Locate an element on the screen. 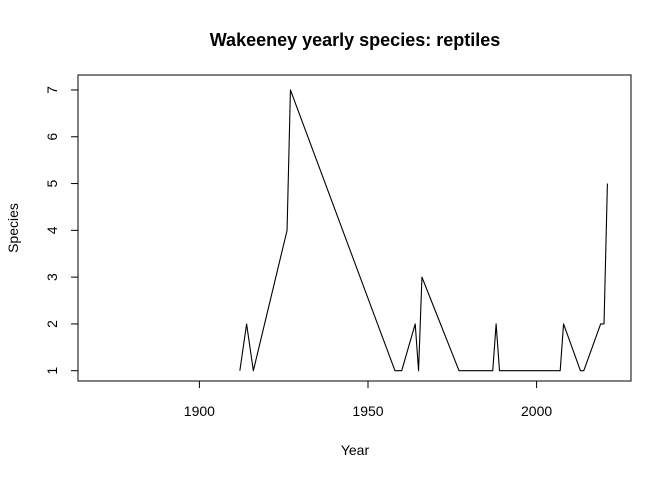 The image size is (672, 480). y-tick-label: 5 is located at coordinates (52, 183).